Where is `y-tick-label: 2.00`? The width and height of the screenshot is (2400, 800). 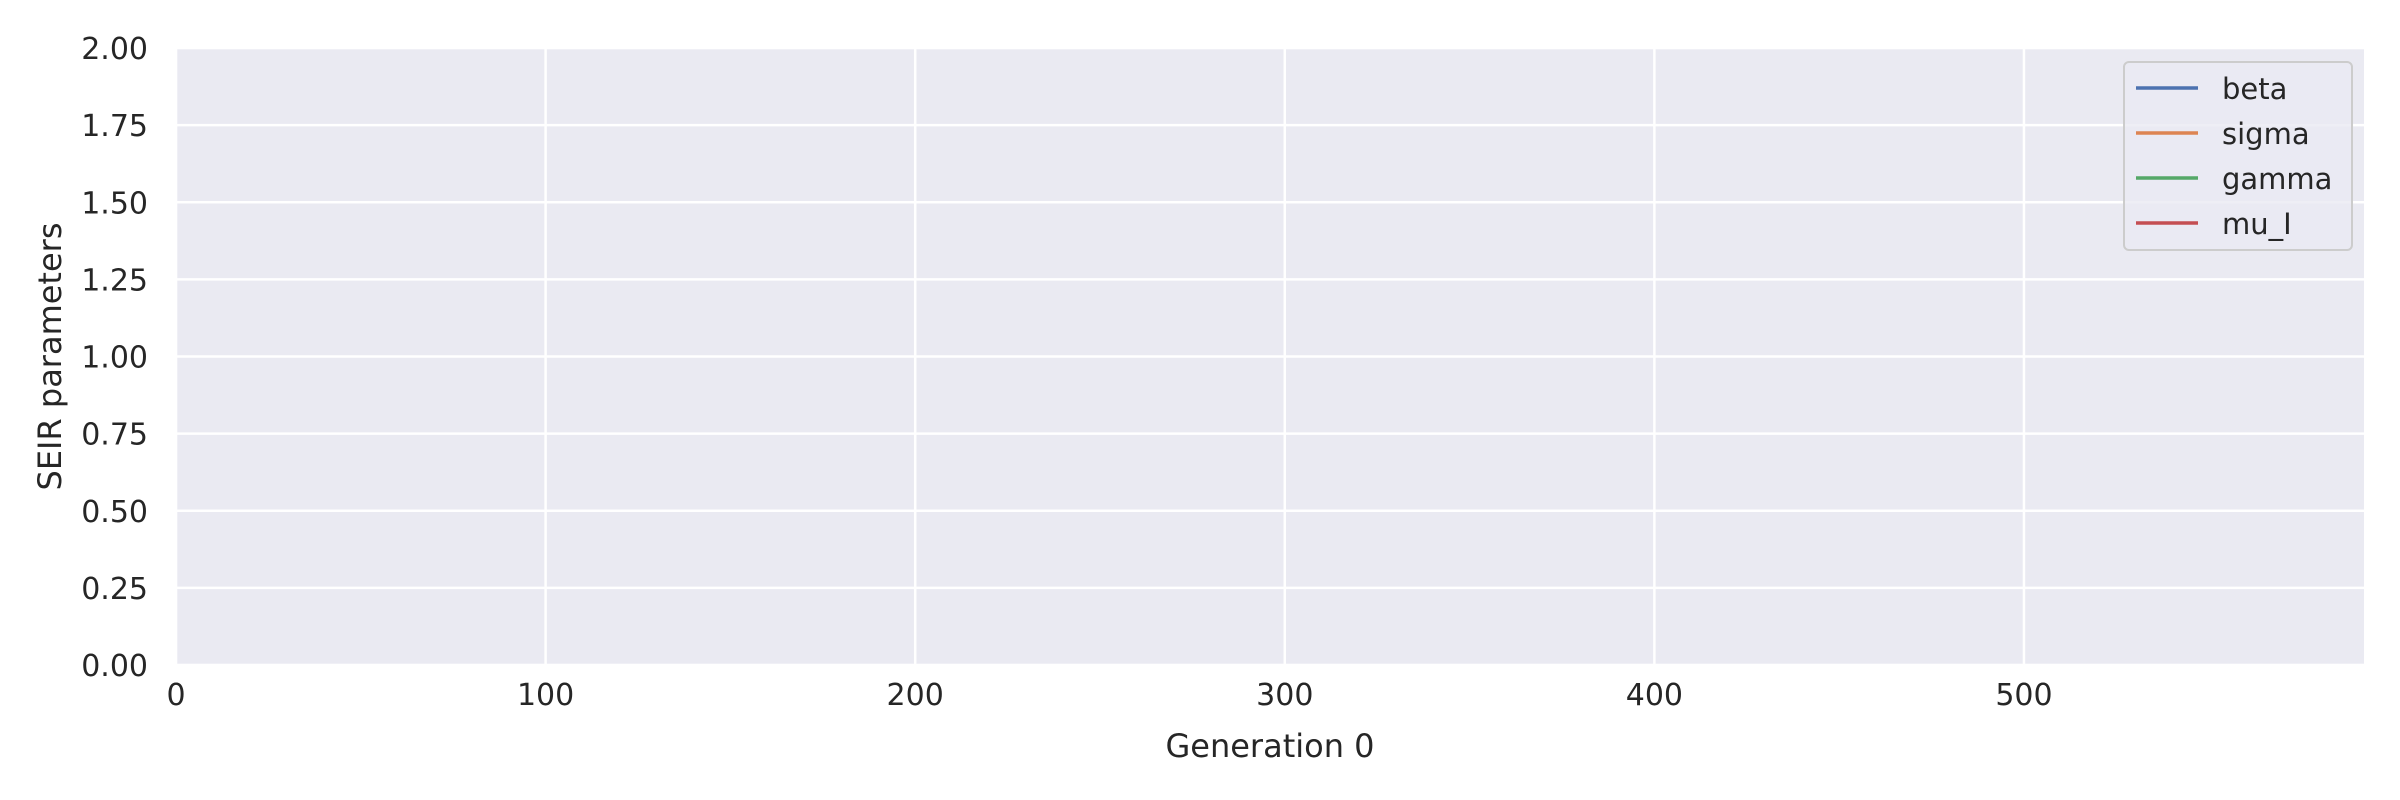 y-tick-label: 2.00 is located at coordinates (114, 49).